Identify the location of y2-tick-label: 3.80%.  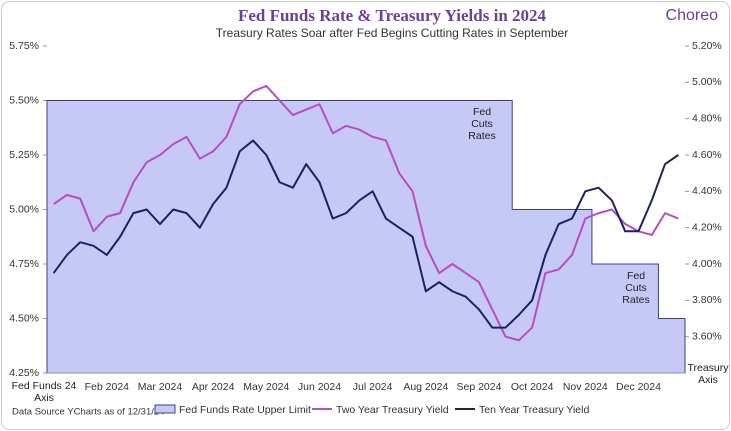
(707, 300).